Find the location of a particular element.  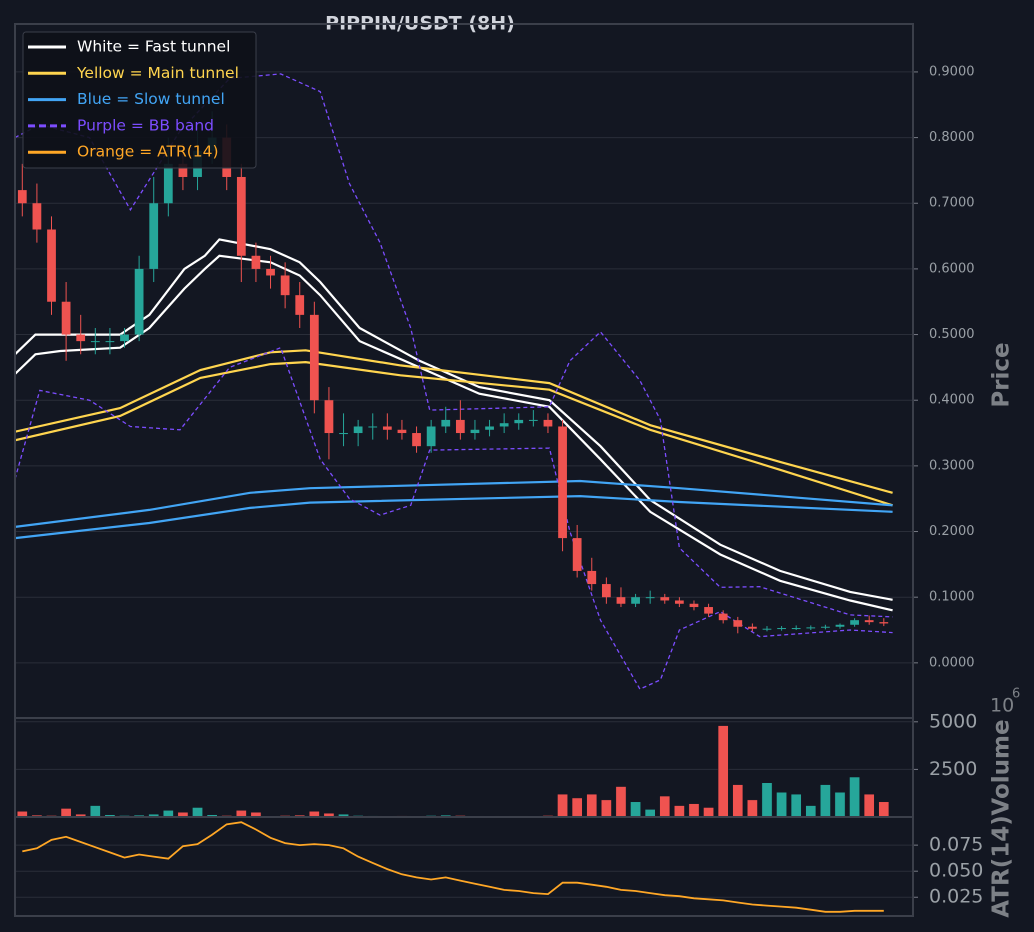

y-axis-label: Price is located at coordinates (1002, 374).